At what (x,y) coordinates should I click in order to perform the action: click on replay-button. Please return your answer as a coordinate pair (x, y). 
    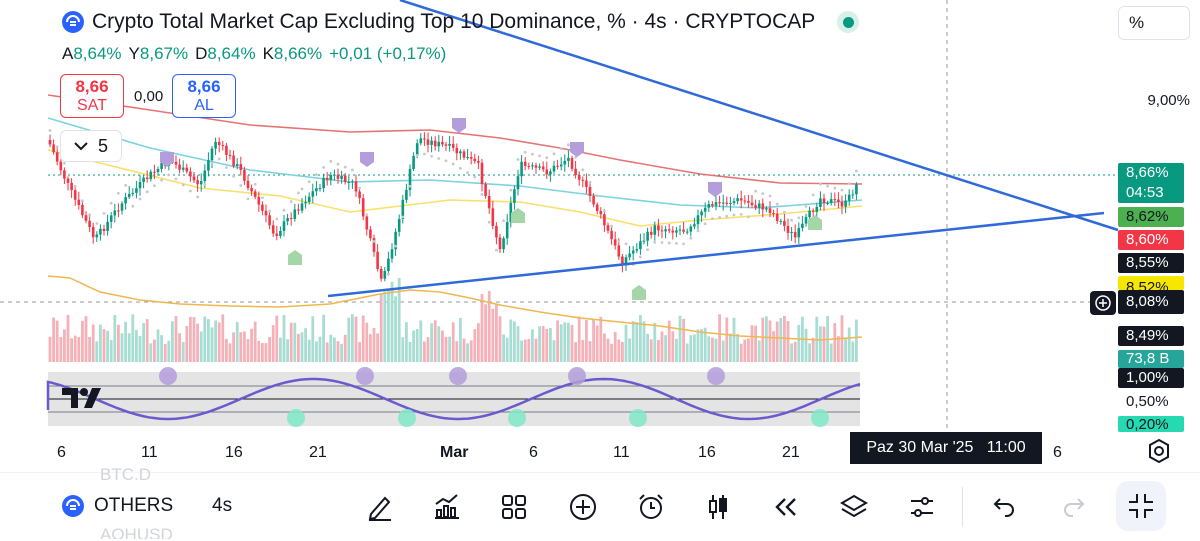
    Looking at the image, I should click on (786, 507).